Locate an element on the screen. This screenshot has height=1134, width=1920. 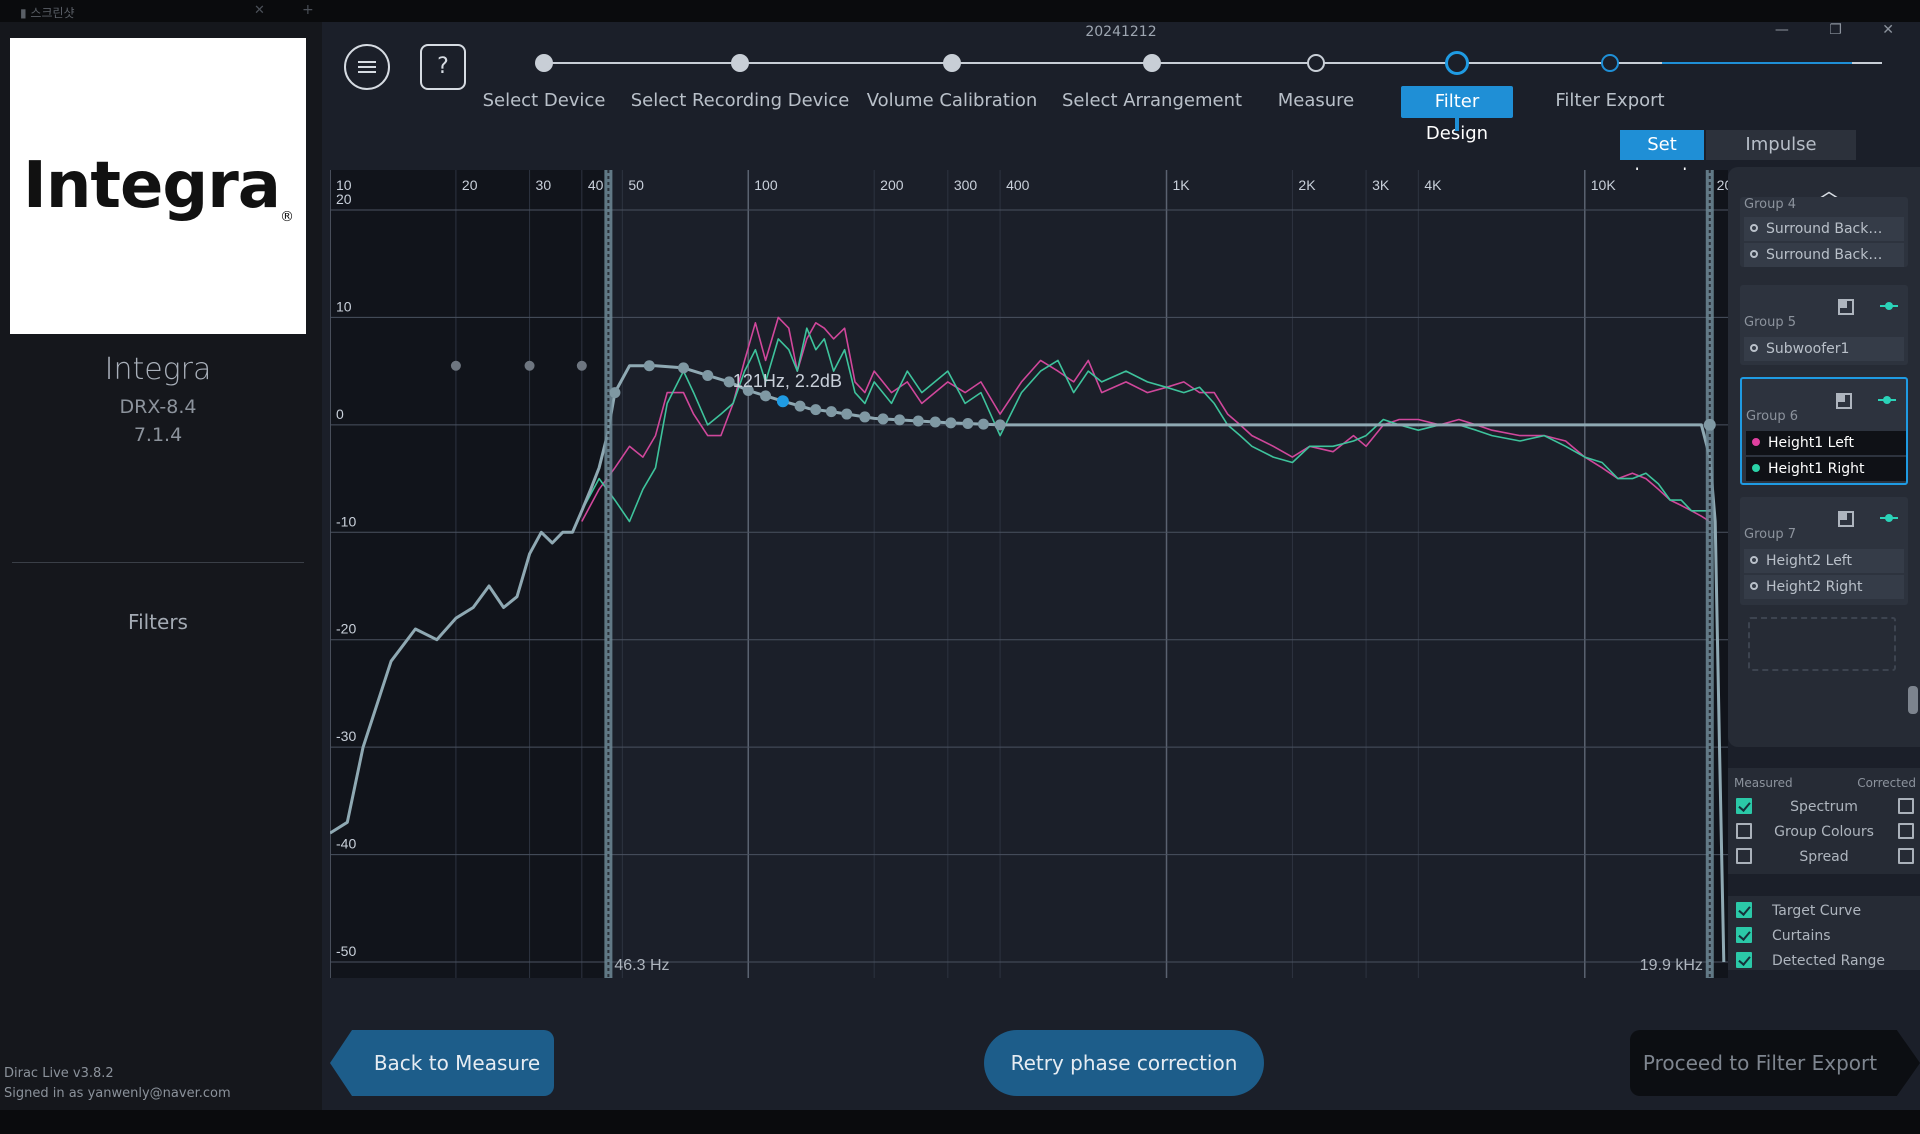
option-label: Curtains is located at coordinates (1801, 936).